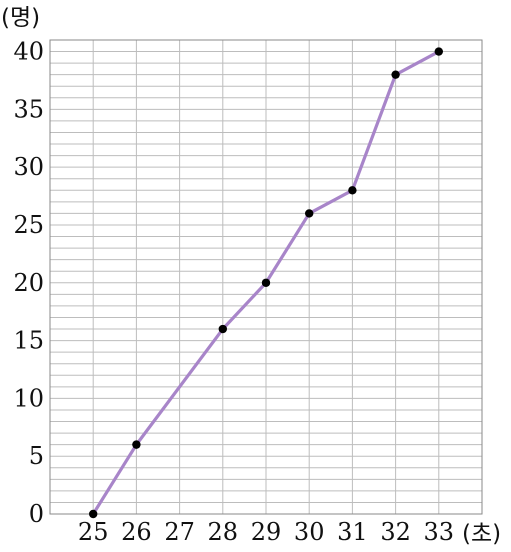 The image size is (511, 552). I want to click on x-axis-unit-label: (초), so click(481, 534).